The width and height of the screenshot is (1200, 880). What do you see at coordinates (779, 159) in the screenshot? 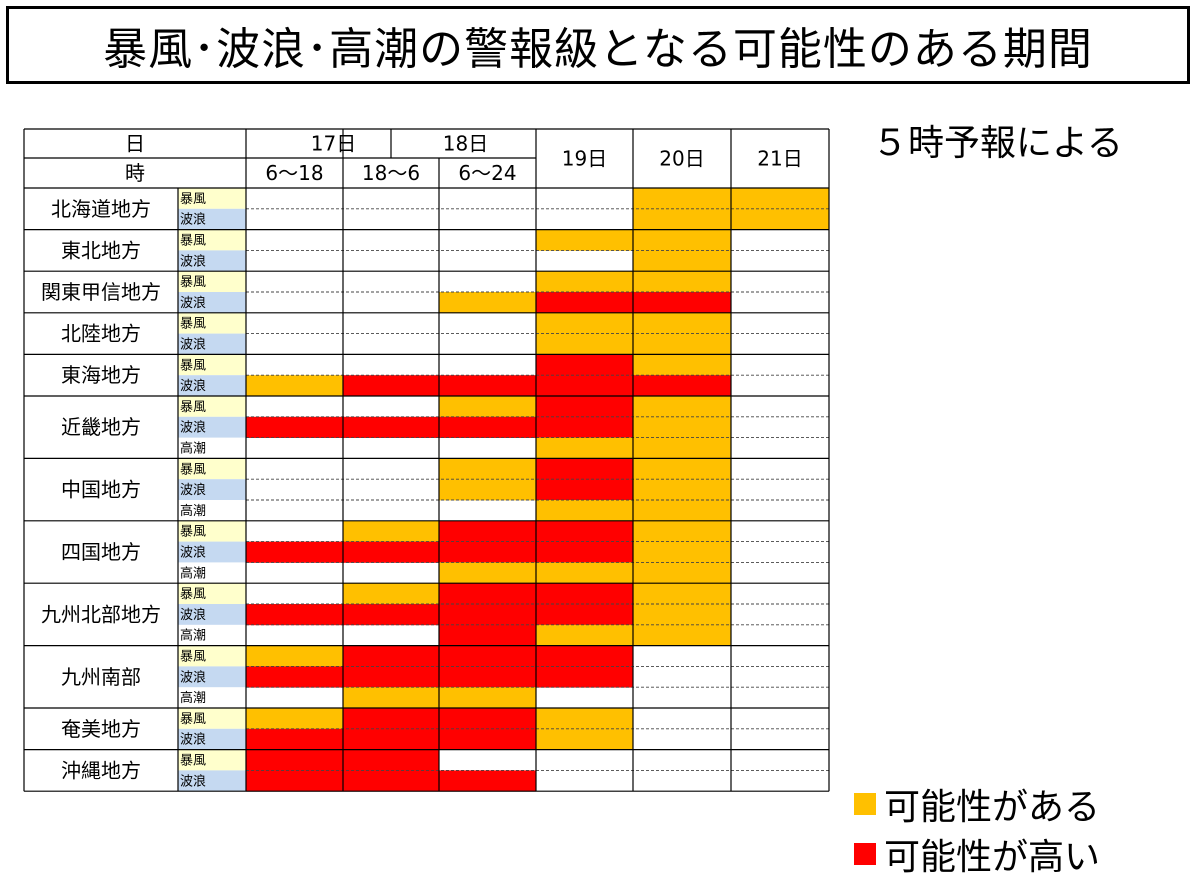
I see `header-day-21: 21日` at bounding box center [779, 159].